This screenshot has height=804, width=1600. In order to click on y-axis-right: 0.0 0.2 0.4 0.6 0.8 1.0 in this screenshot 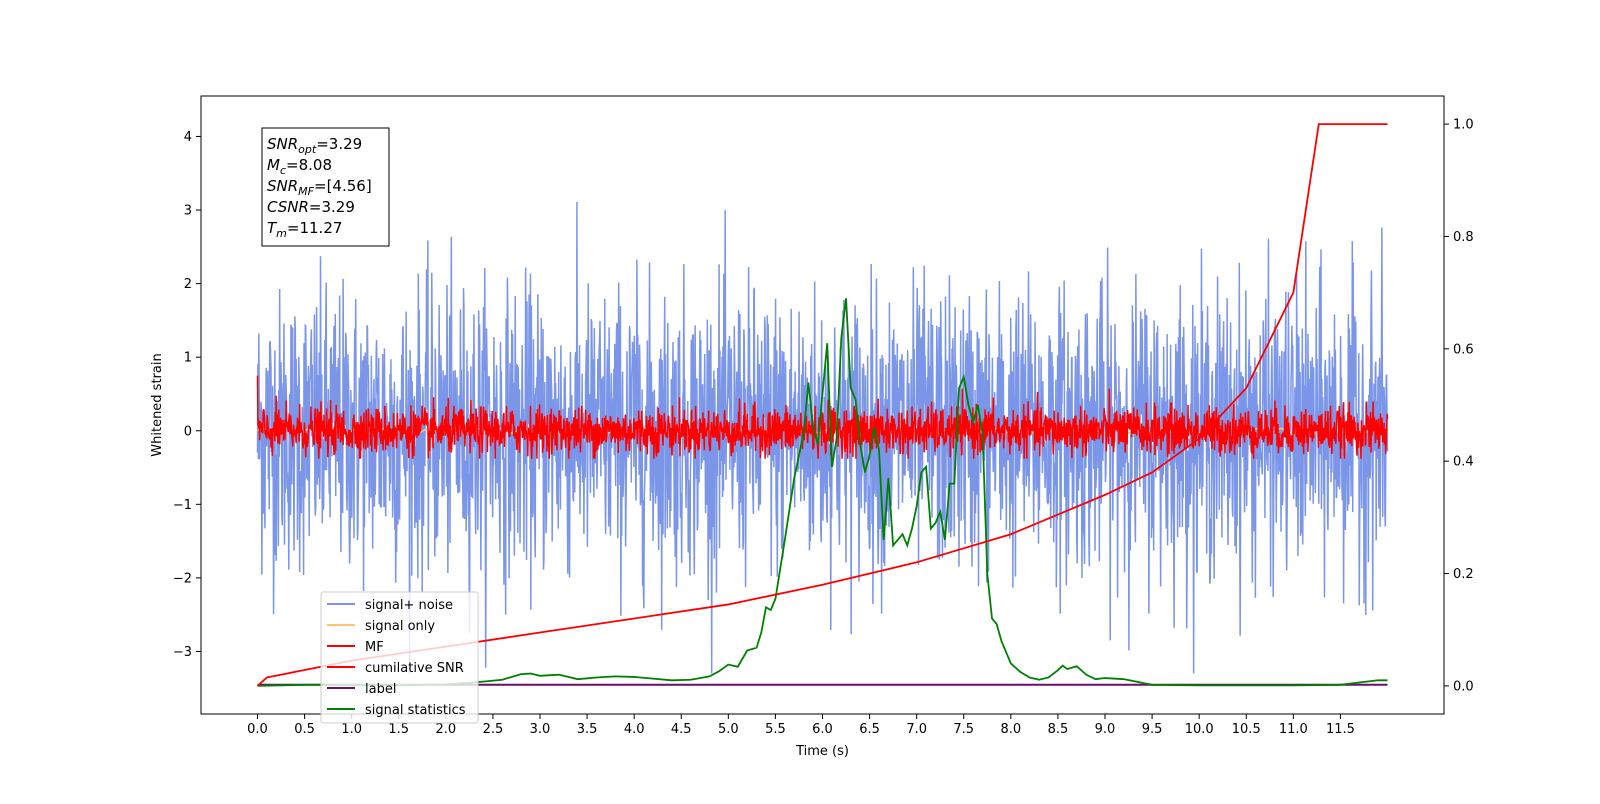, I will do `click(1459, 406)`.